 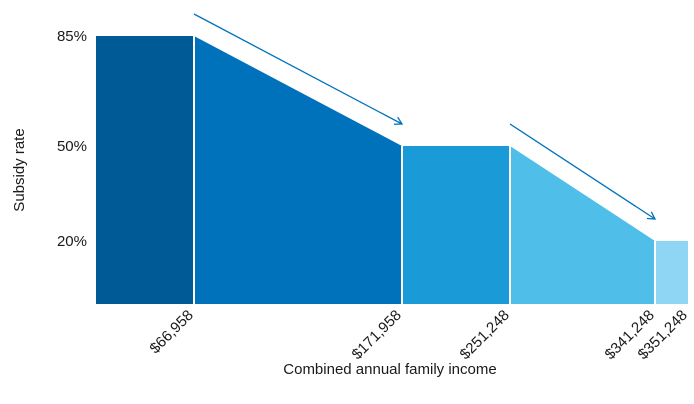 I want to click on y-axis-label: Subsidy rate, so click(x=19, y=169).